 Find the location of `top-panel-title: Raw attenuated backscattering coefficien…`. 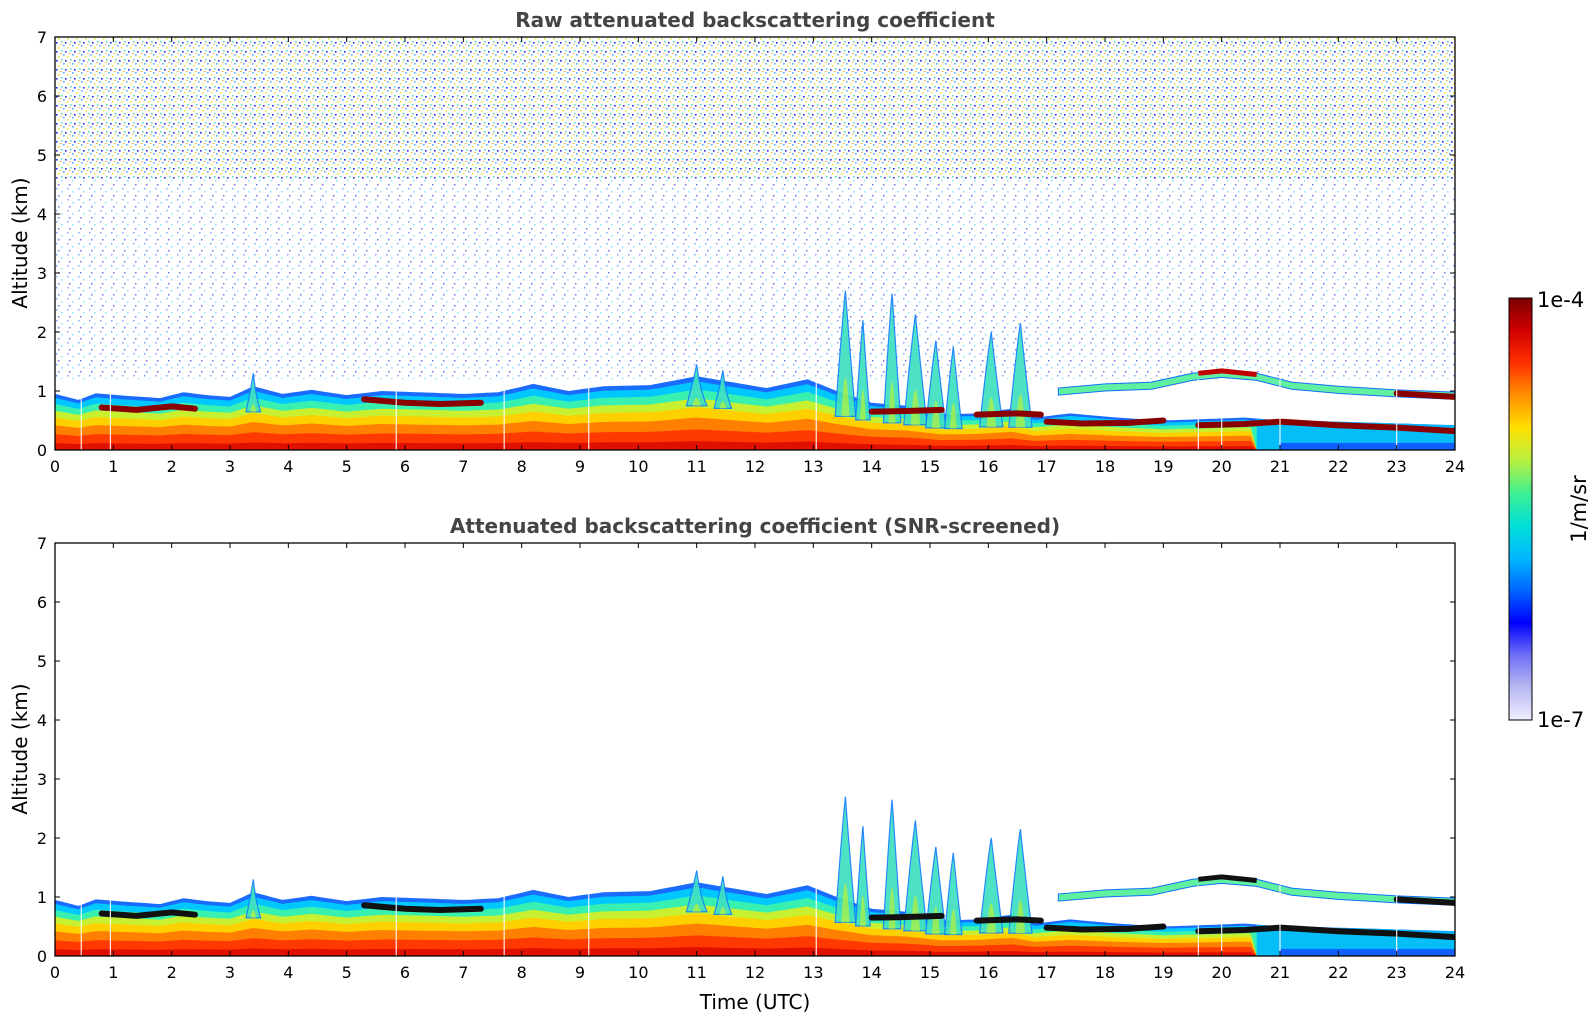

top-panel-title: Raw attenuated backscattering coefficien… is located at coordinates (755, 20).